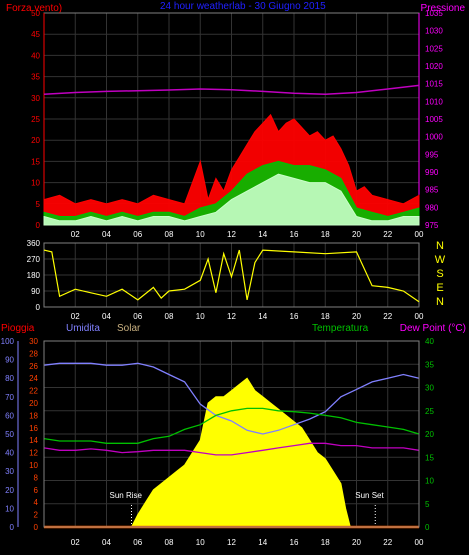 This screenshot has width=469, height=555. I want to click on compass-label: S, so click(439, 274).